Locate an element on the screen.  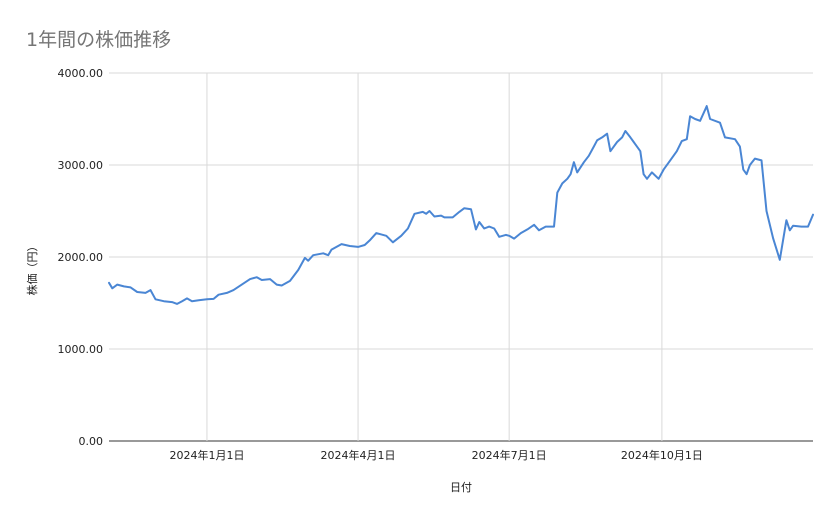
y-tick-label: 1000.00 is located at coordinates (81, 349).